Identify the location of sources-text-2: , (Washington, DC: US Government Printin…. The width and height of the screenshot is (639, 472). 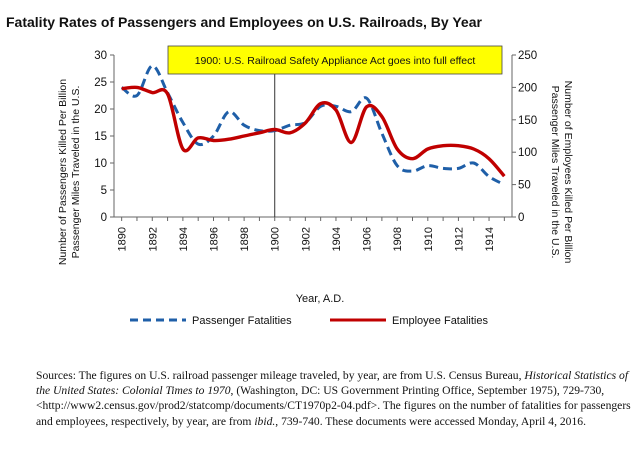
(333, 406).